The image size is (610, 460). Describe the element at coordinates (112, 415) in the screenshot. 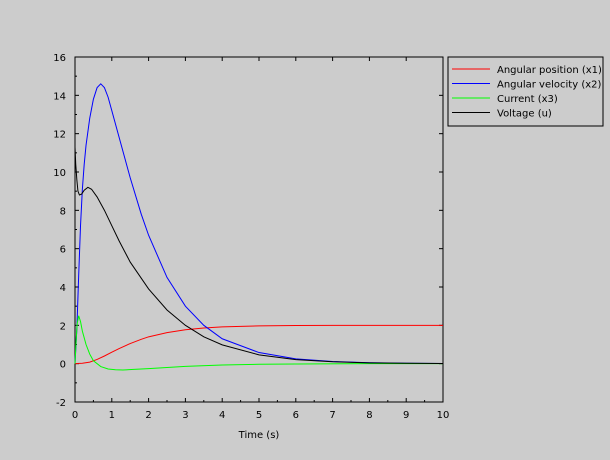

I see `x-tick-label: 1` at that location.